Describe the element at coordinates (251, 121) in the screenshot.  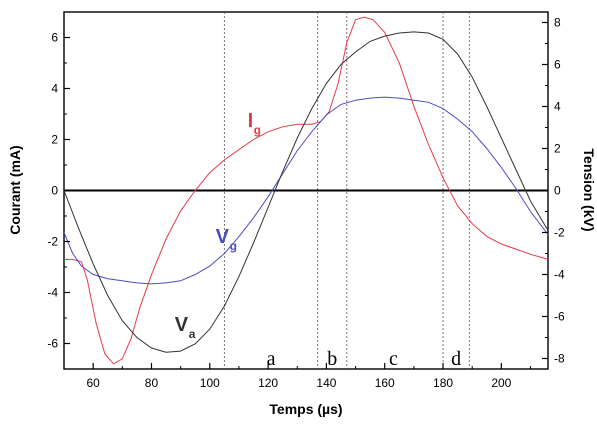
I see `series-label-ig: I` at that location.